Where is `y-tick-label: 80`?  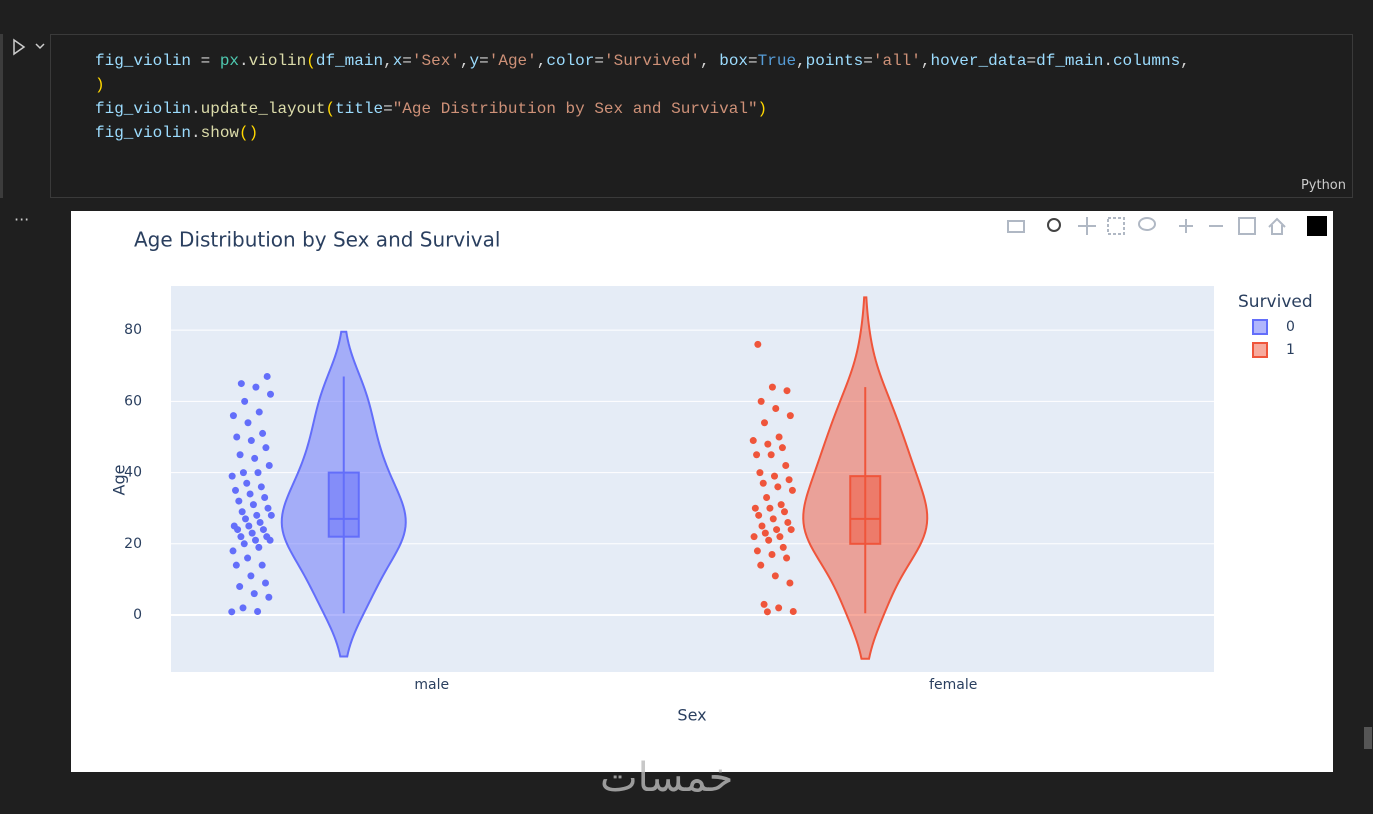
y-tick-label: 80 is located at coordinates (133, 330).